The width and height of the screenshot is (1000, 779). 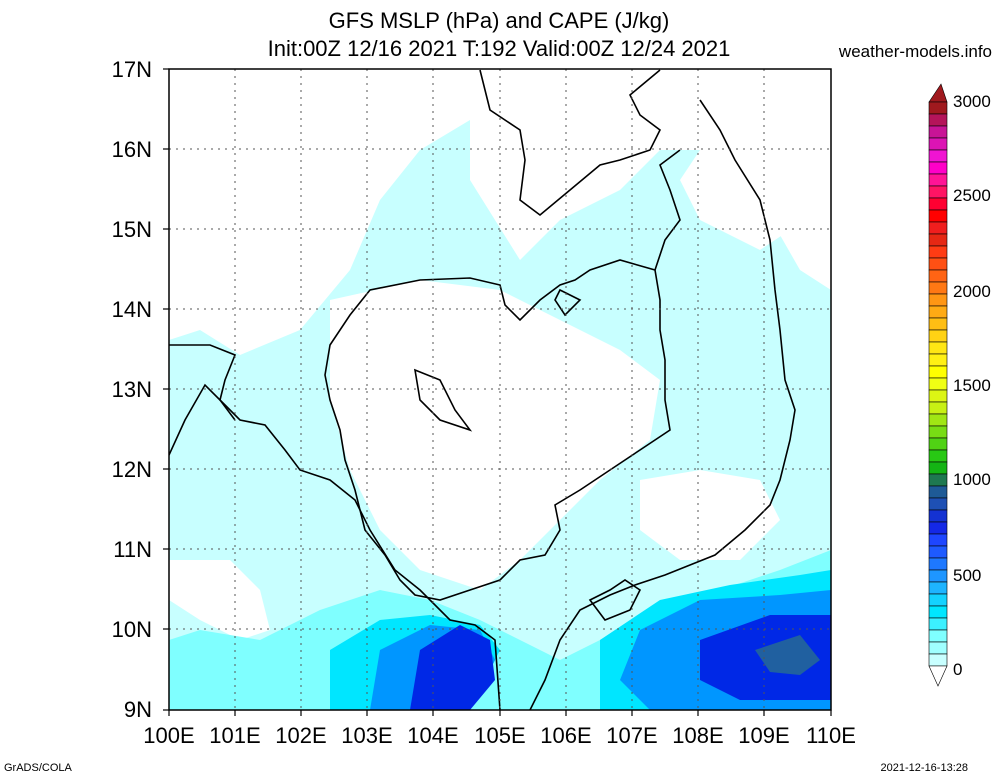 I want to click on colorbar-label: 1000, so click(x=972, y=479).